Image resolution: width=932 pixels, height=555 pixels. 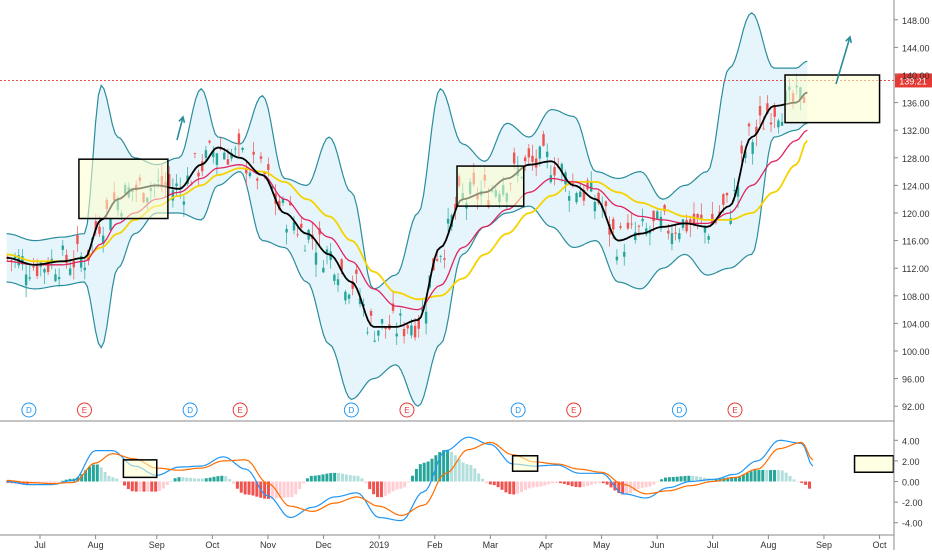 I want to click on x-tick-label: May, so click(x=602, y=545).